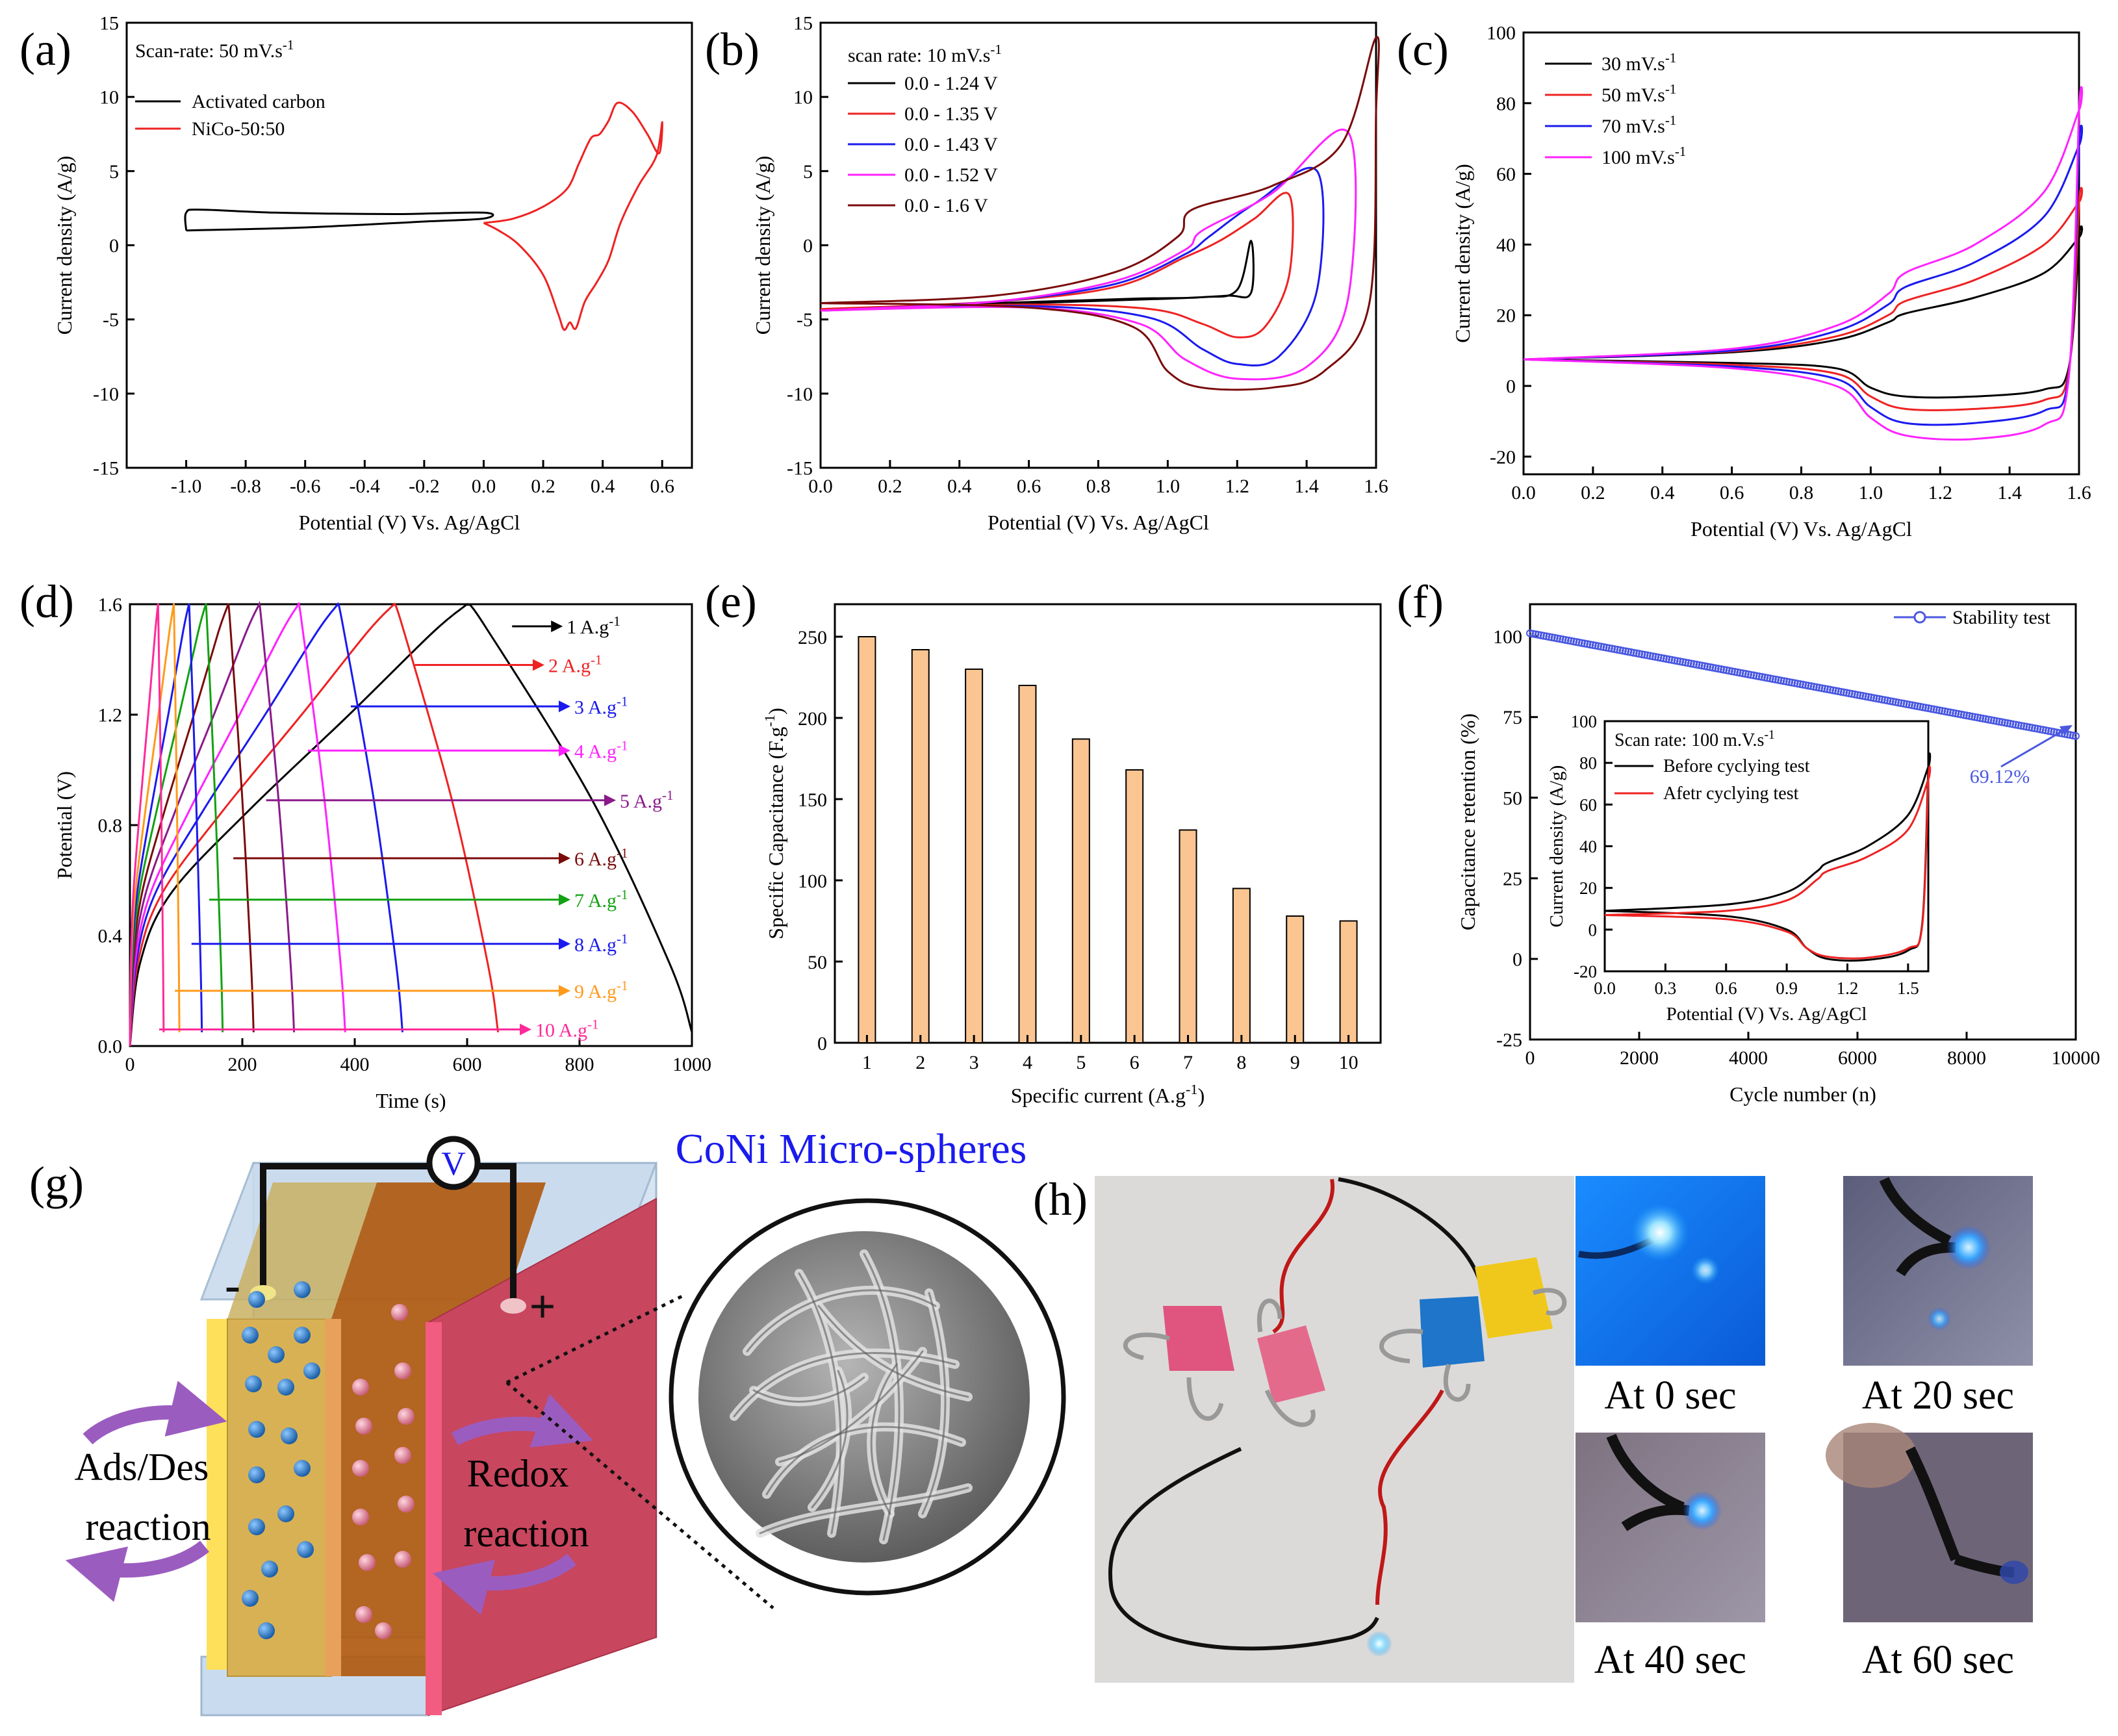  Describe the element at coordinates (454, 1163) in the screenshot. I see `voltmeter-circle` at that location.